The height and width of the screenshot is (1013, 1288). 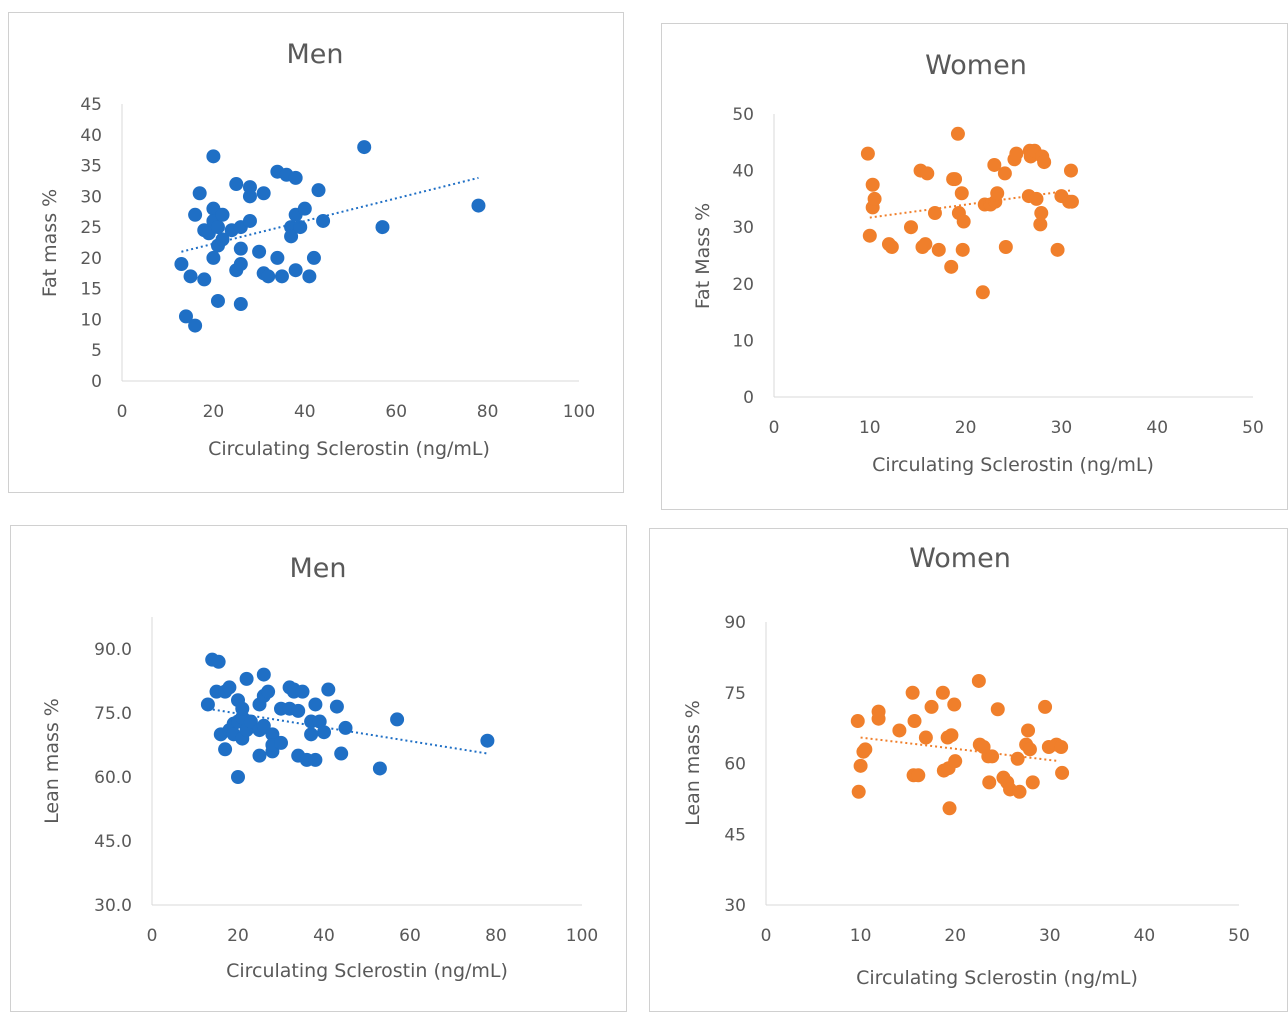 I want to click on y-tick-label: 60.0, so click(x=113, y=778).